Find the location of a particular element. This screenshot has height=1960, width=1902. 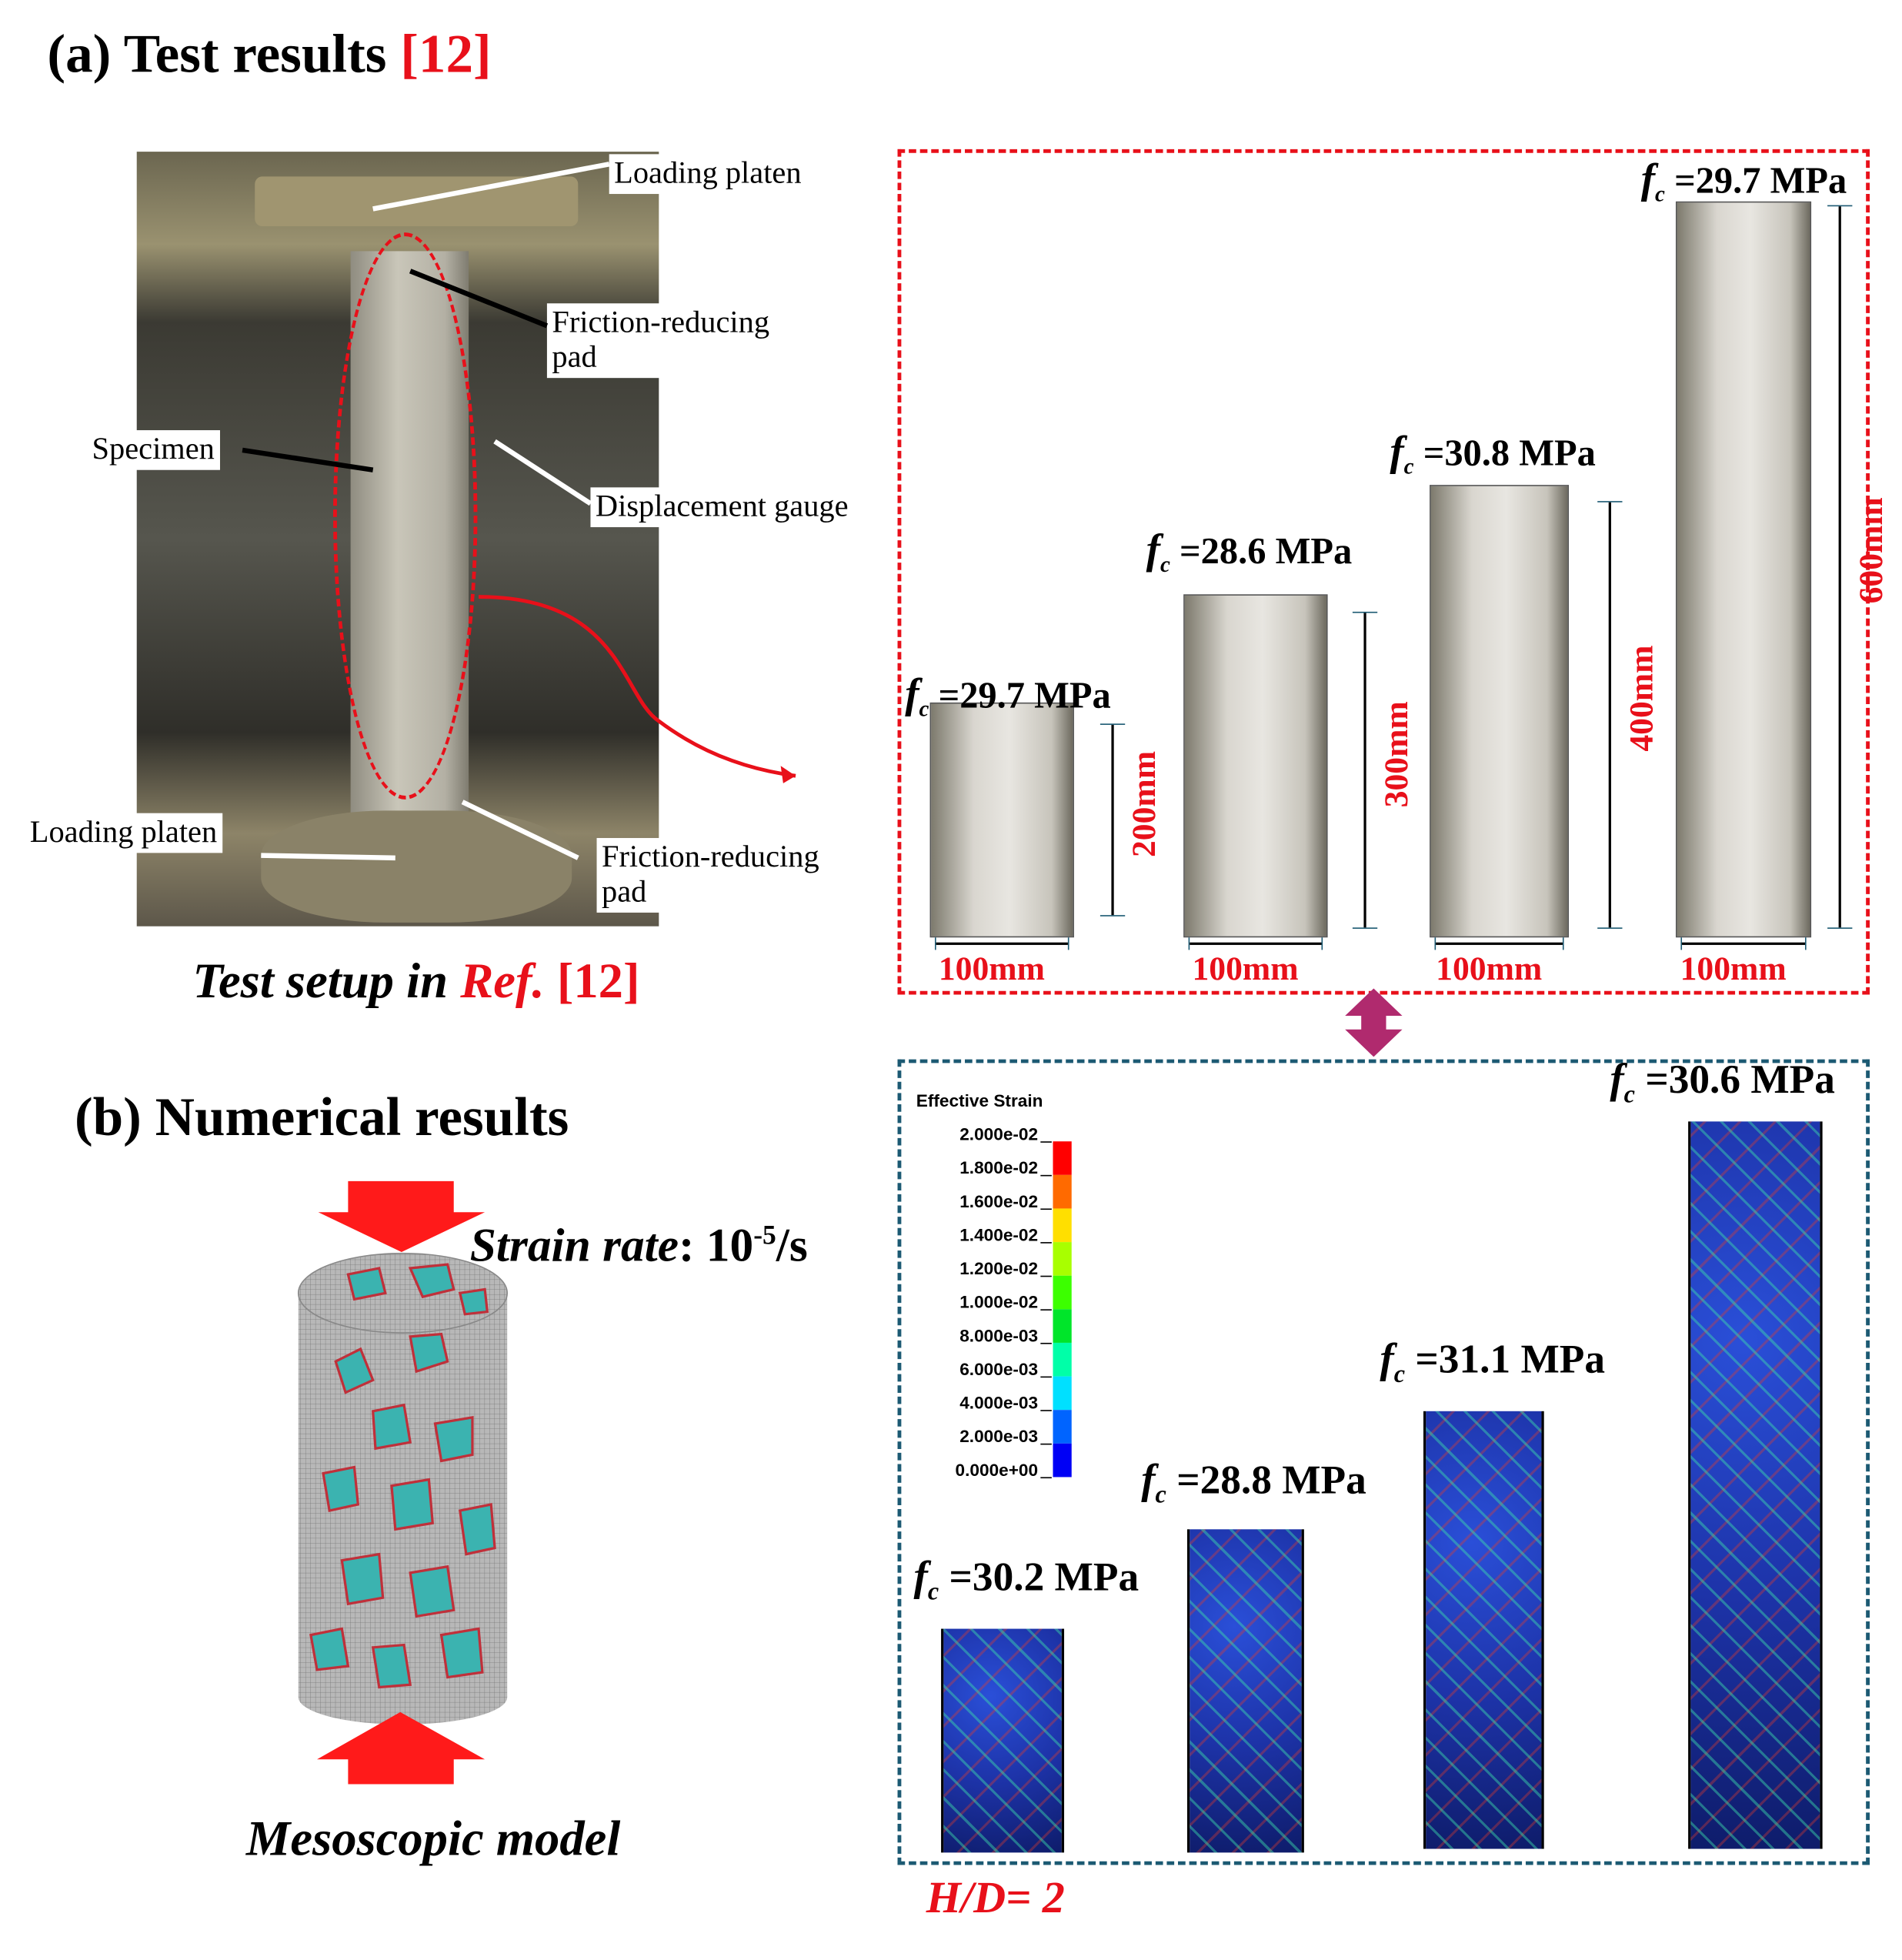

label-text: pad is located at coordinates (624, 892).